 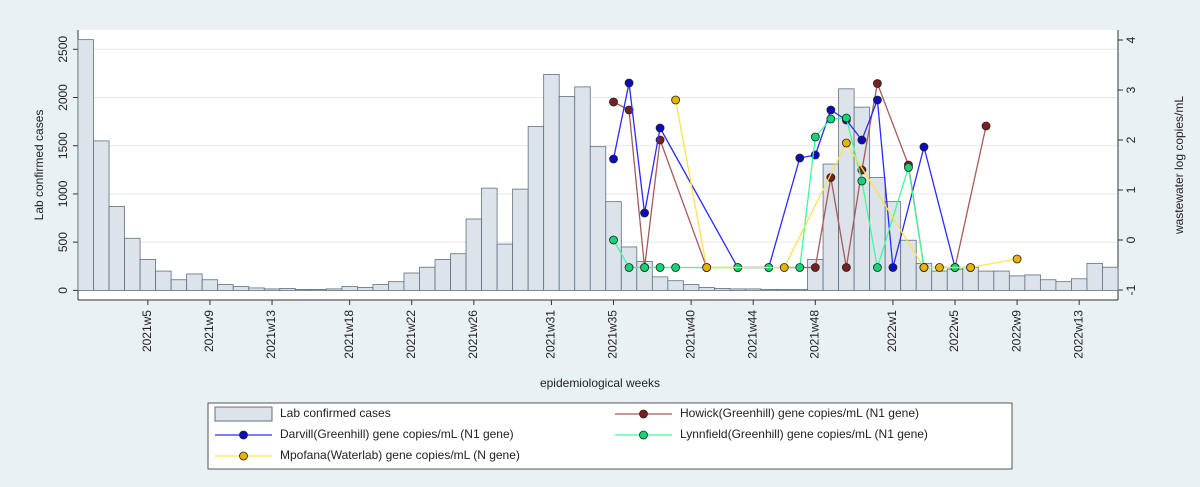 What do you see at coordinates (1131, 189) in the screenshot?
I see `y2-tick-label: 1` at bounding box center [1131, 189].